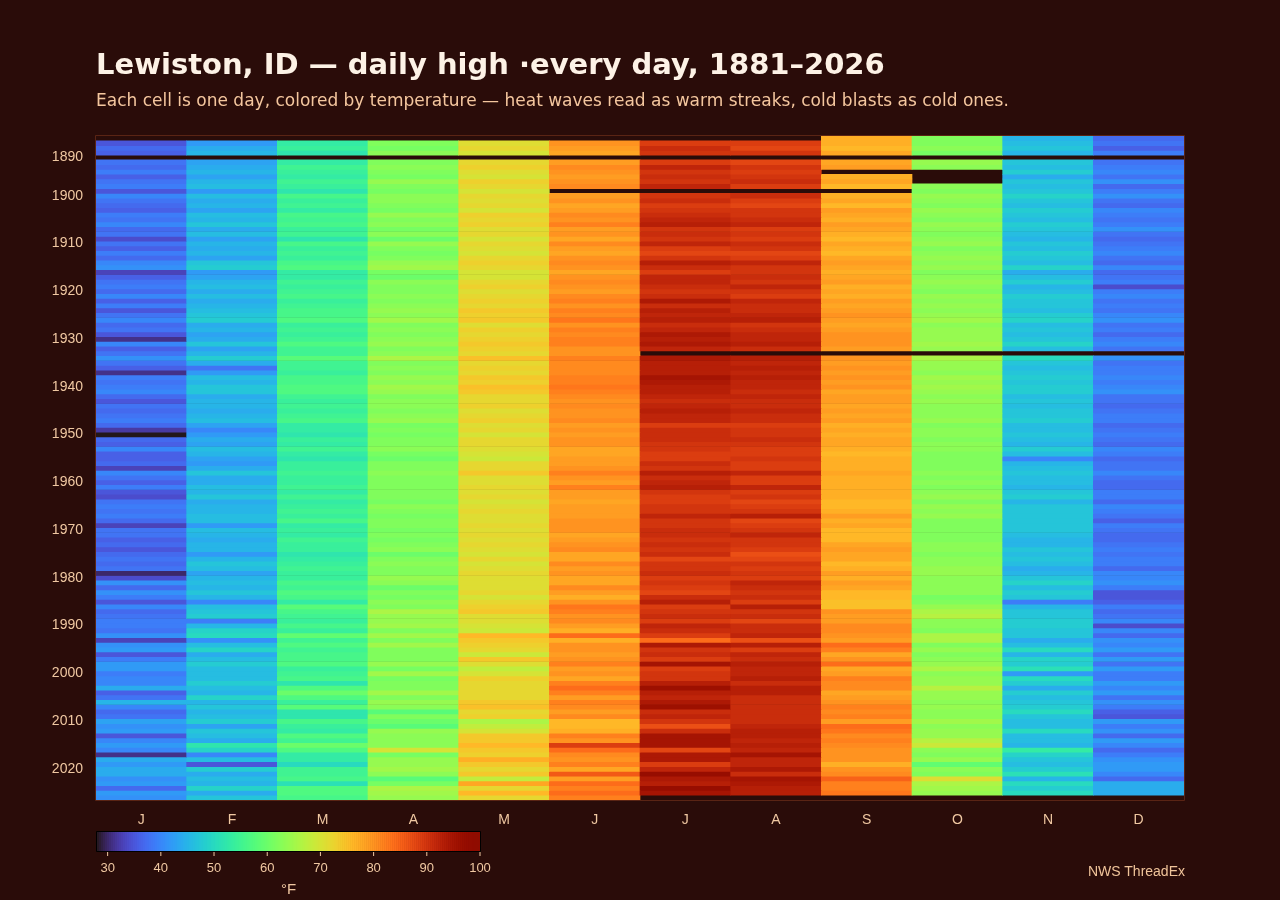 This screenshot has height=900, width=1280. Describe the element at coordinates (1138, 819) in the screenshot. I see `x-tick-label: D` at that location.